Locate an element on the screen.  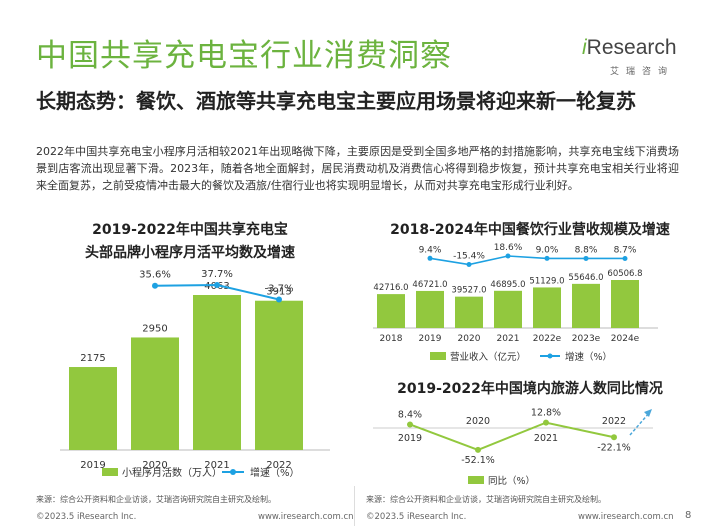
chart1-title-line1: 2019-2022年中国共享充电宝 is located at coordinates (190, 230).